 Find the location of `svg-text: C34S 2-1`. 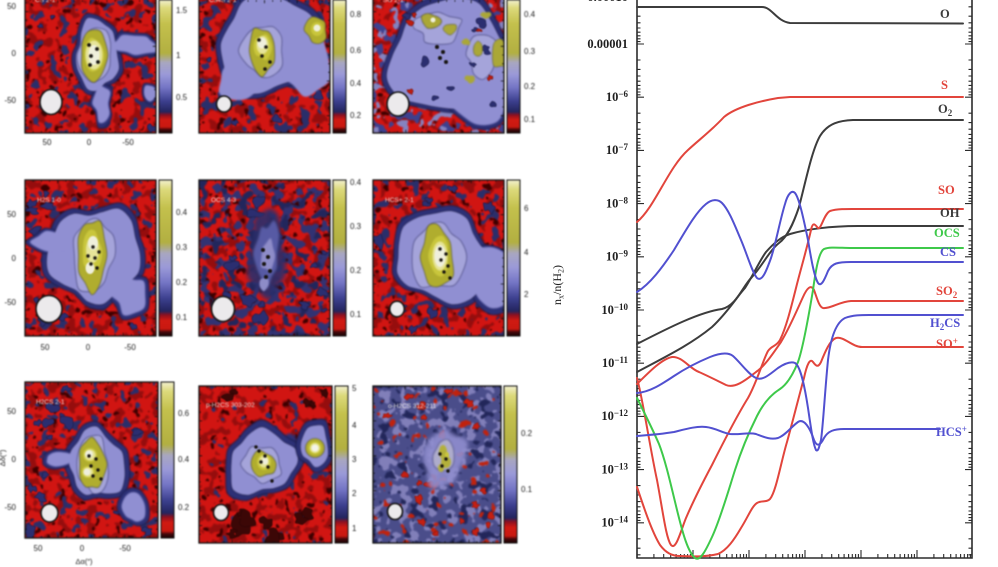

svg-text: C34S 2-1 is located at coordinates (223, 2).